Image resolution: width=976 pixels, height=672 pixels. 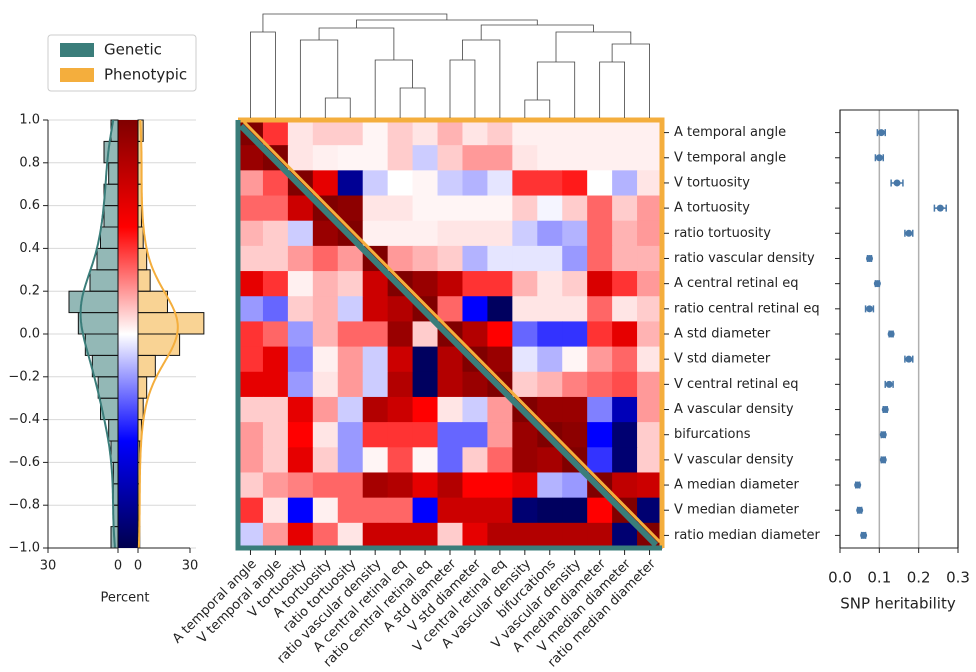 What do you see at coordinates (125, 598) in the screenshot?
I see `x-axis-label: Percent` at bounding box center [125, 598].